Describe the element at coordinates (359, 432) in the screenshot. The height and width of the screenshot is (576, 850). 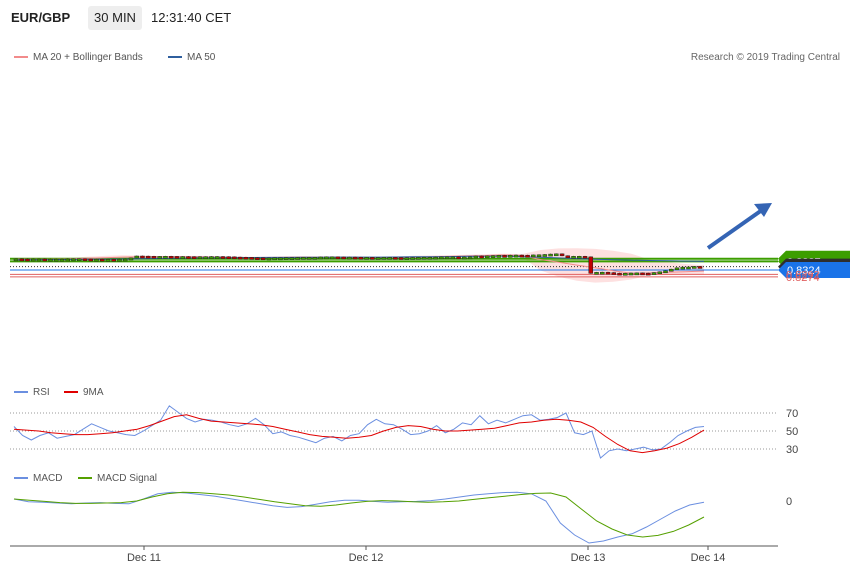
I see `rsi-line` at that location.